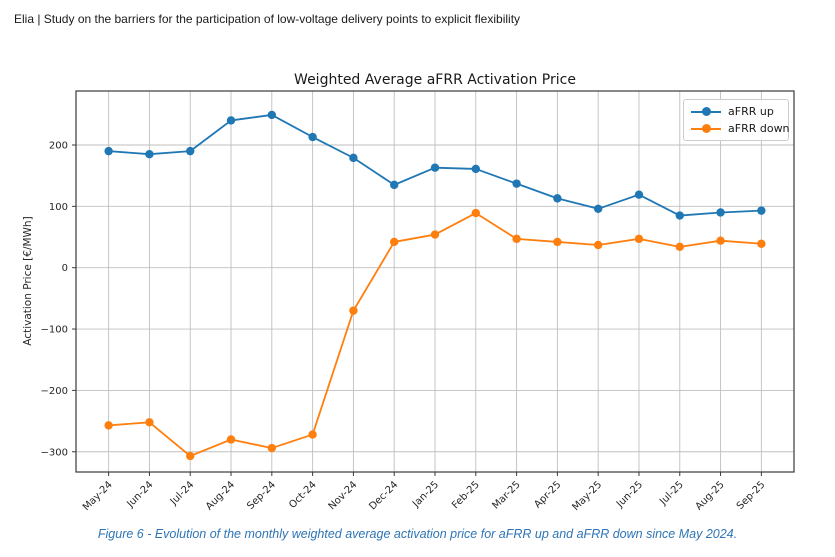 Image resolution: width=835 pixels, height=557 pixels. Describe the element at coordinates (28, 281) in the screenshot. I see `y-axis-label: Activation Price [€/MWh]` at that location.